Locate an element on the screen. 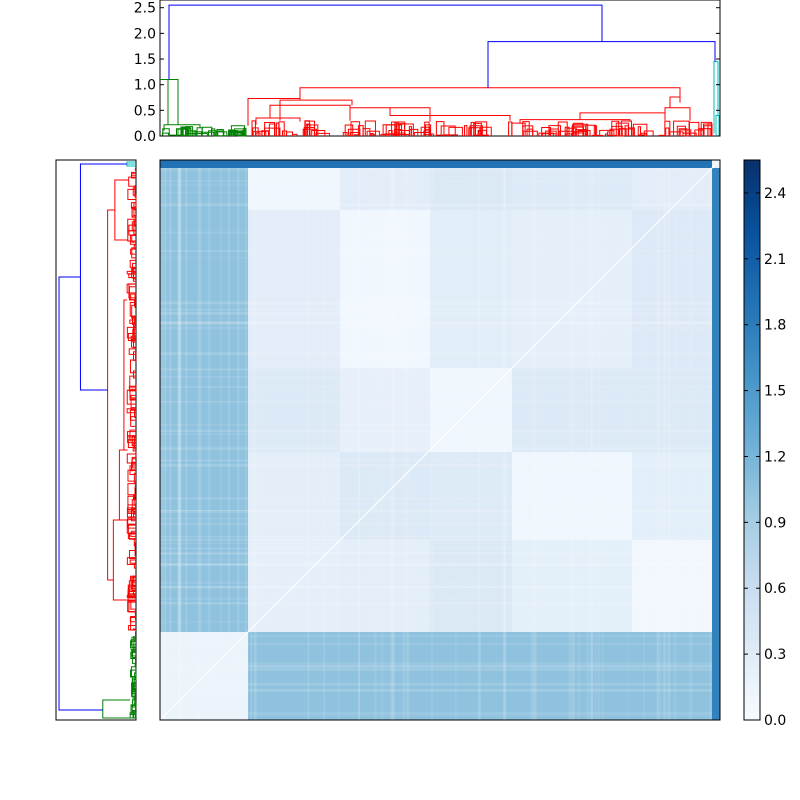 The width and height of the screenshot is (800, 800). colorbar-tick-label: 2.1 is located at coordinates (775, 260).